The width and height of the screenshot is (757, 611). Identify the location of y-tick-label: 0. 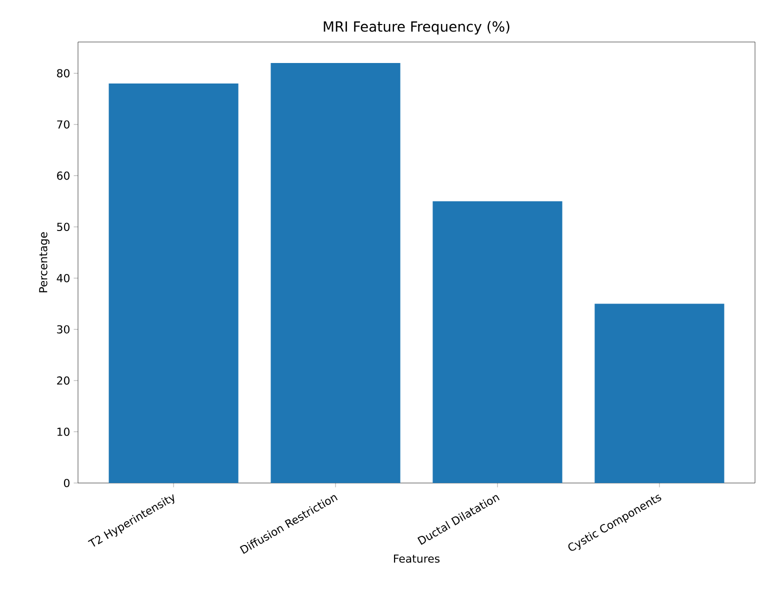
(67, 483).